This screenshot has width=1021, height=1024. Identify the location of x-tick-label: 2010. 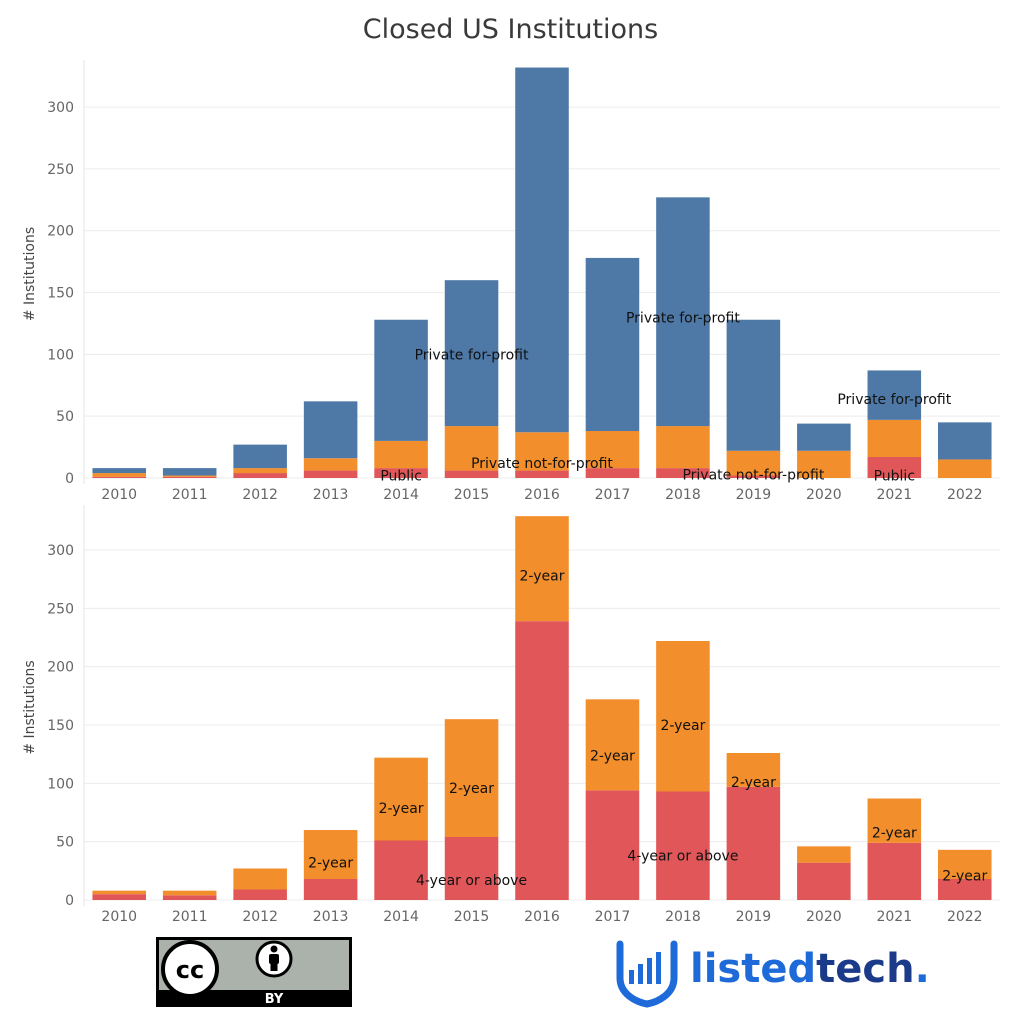
(119, 917).